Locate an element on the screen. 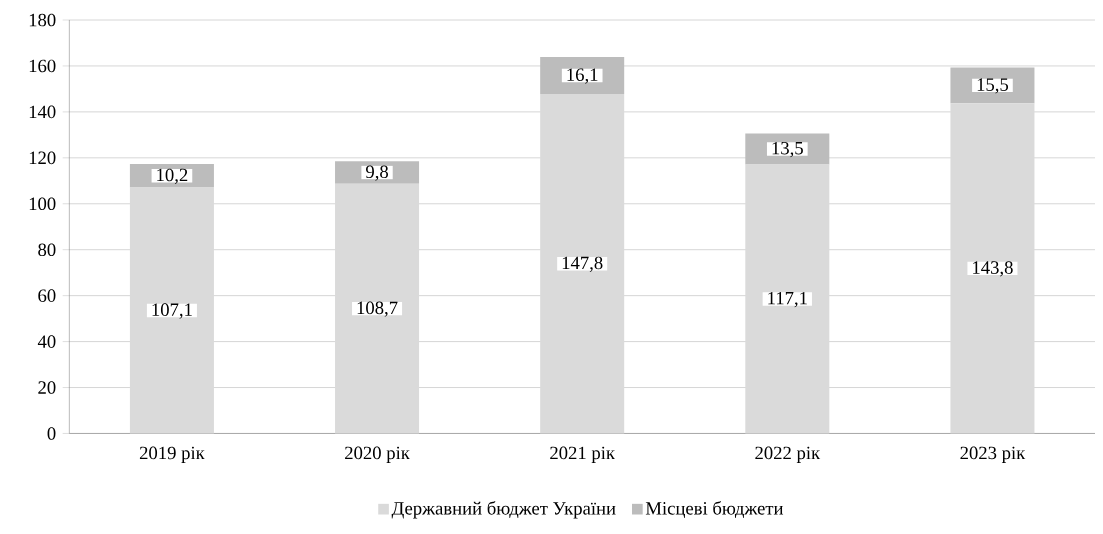 Image resolution: width=1103 pixels, height=534 pixels. y-tick-label: 100 is located at coordinates (42, 204).